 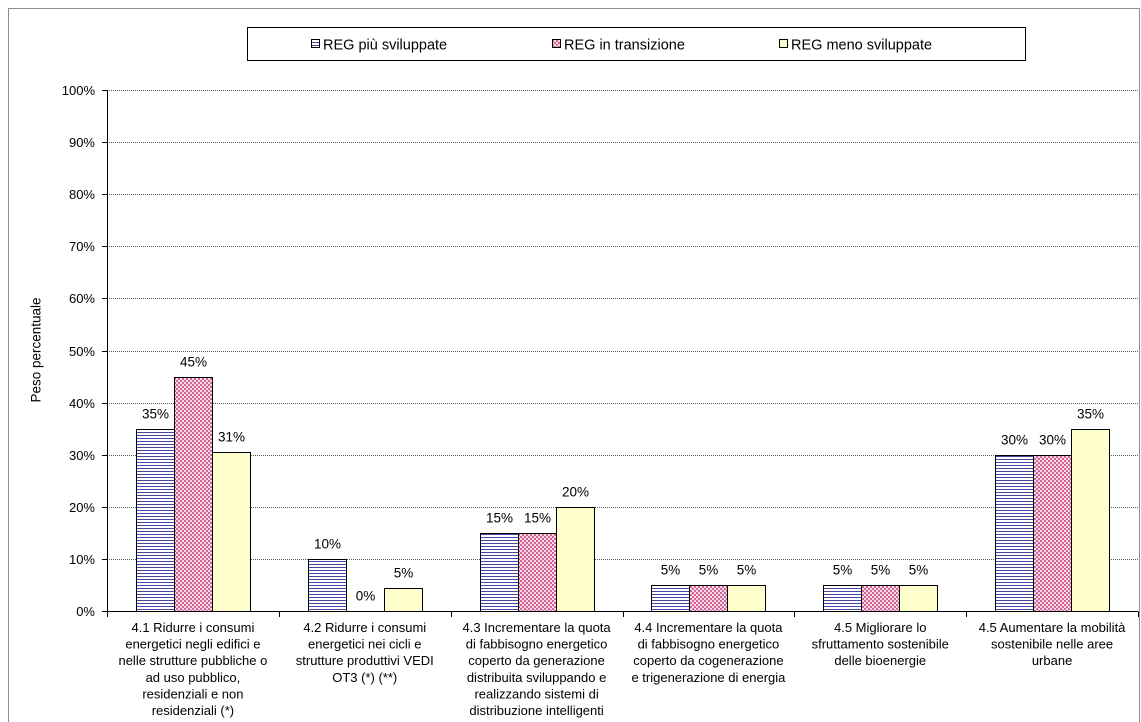 I want to click on category-label-line: distribuita sviluppando e, so click(x=536, y=677).